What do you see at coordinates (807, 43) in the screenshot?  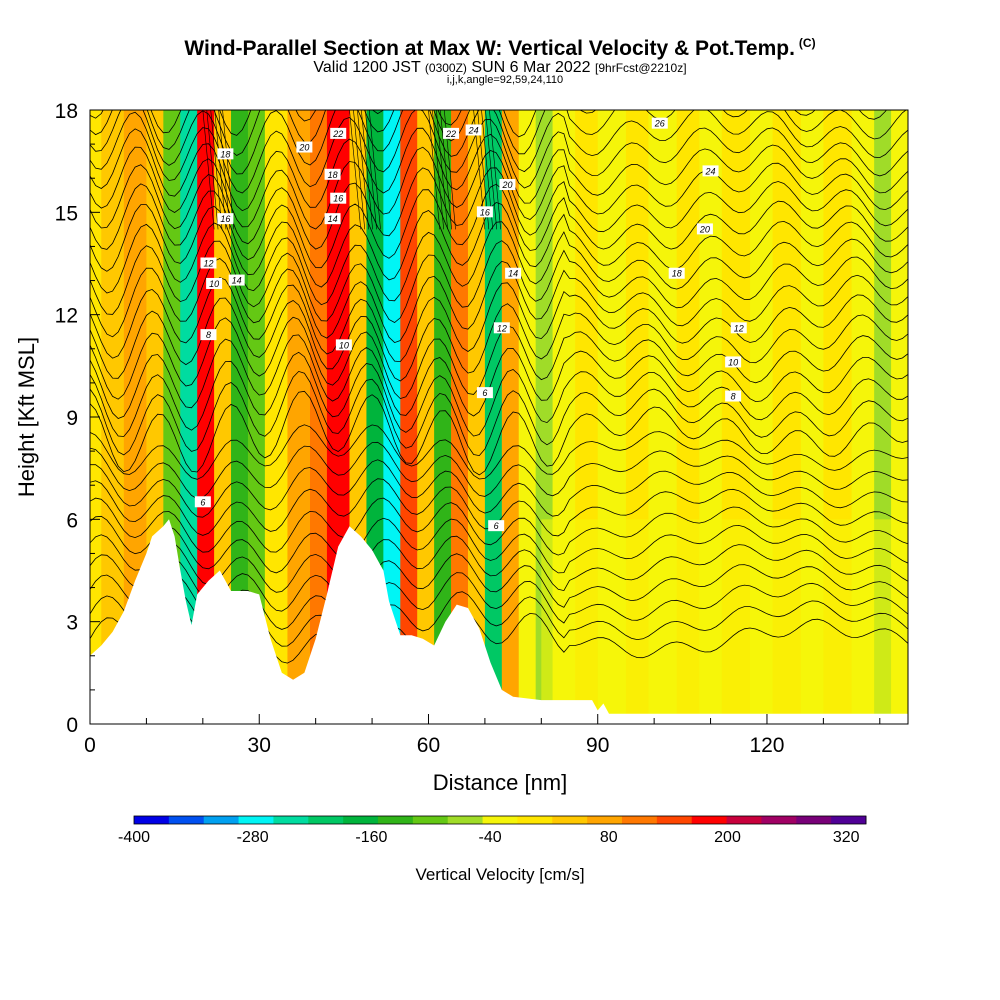 I see `copyright-tag: (C)` at bounding box center [807, 43].